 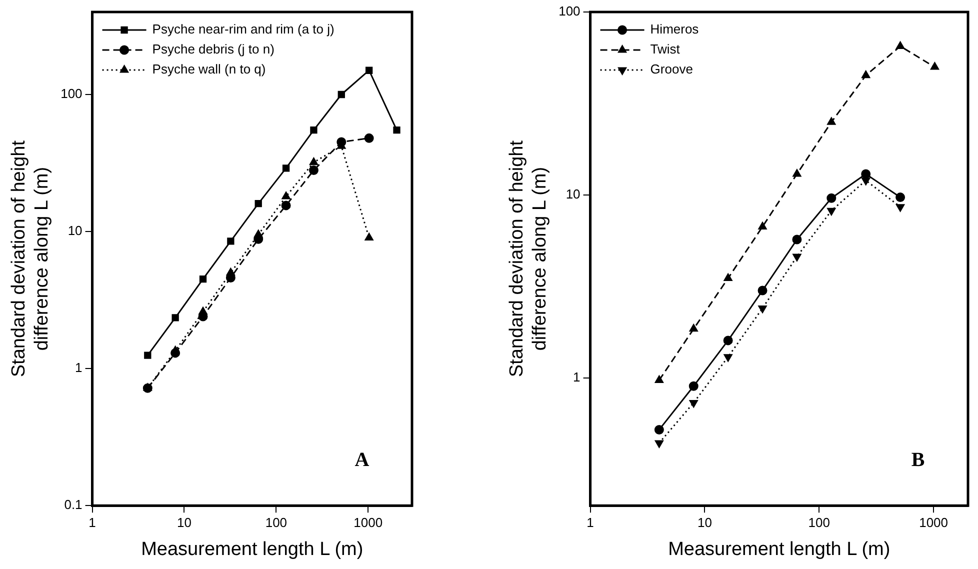 I want to click on legend-label: Psyche debris (j to n), so click(x=213, y=49).